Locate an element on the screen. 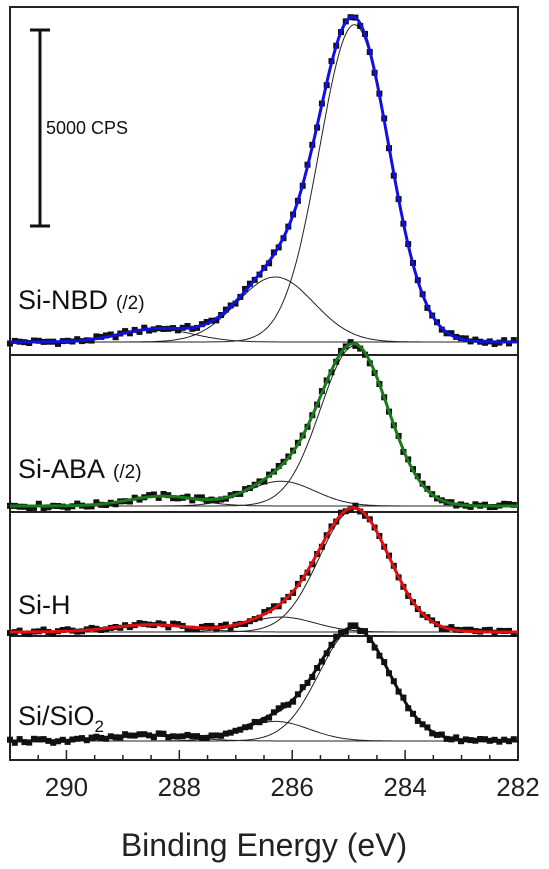 The image size is (549, 869). x-tick-label: 284 is located at coordinates (404, 787).